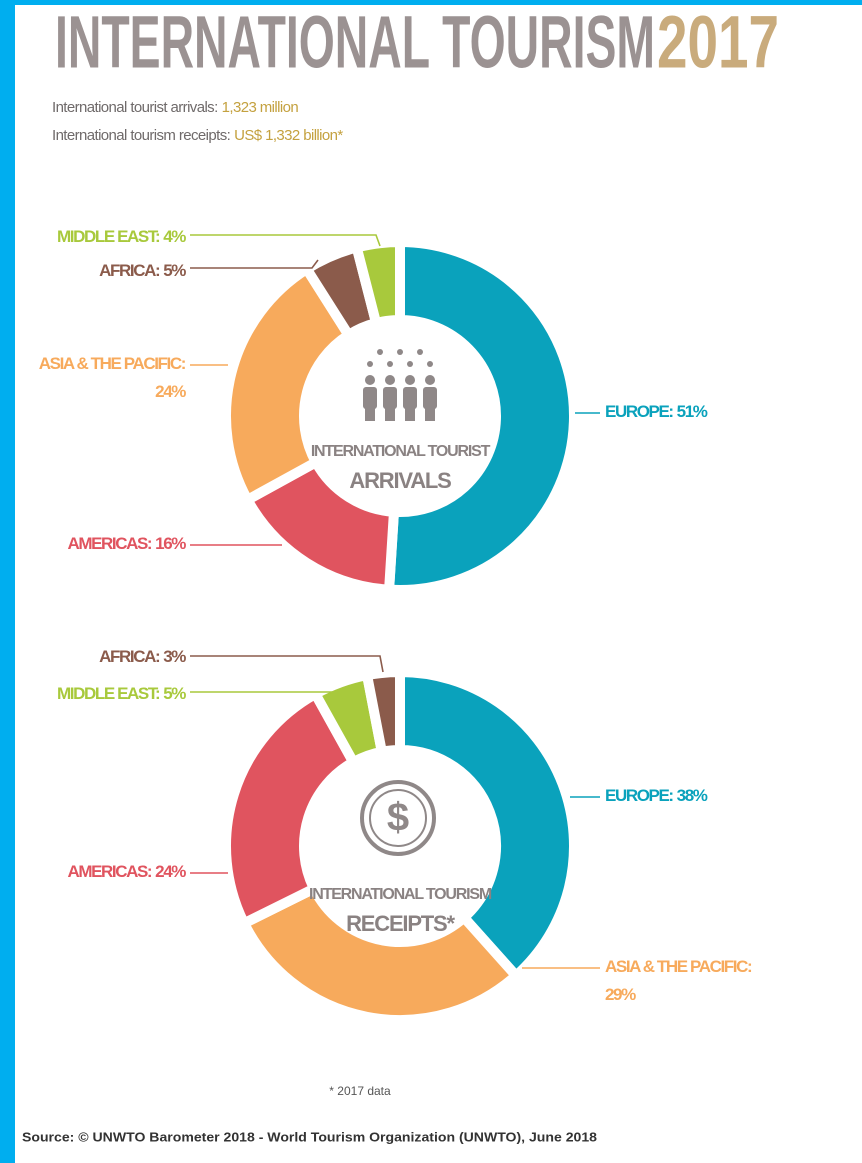 The height and width of the screenshot is (1163, 862). I want to click on value-label: 51%, so click(692, 411).